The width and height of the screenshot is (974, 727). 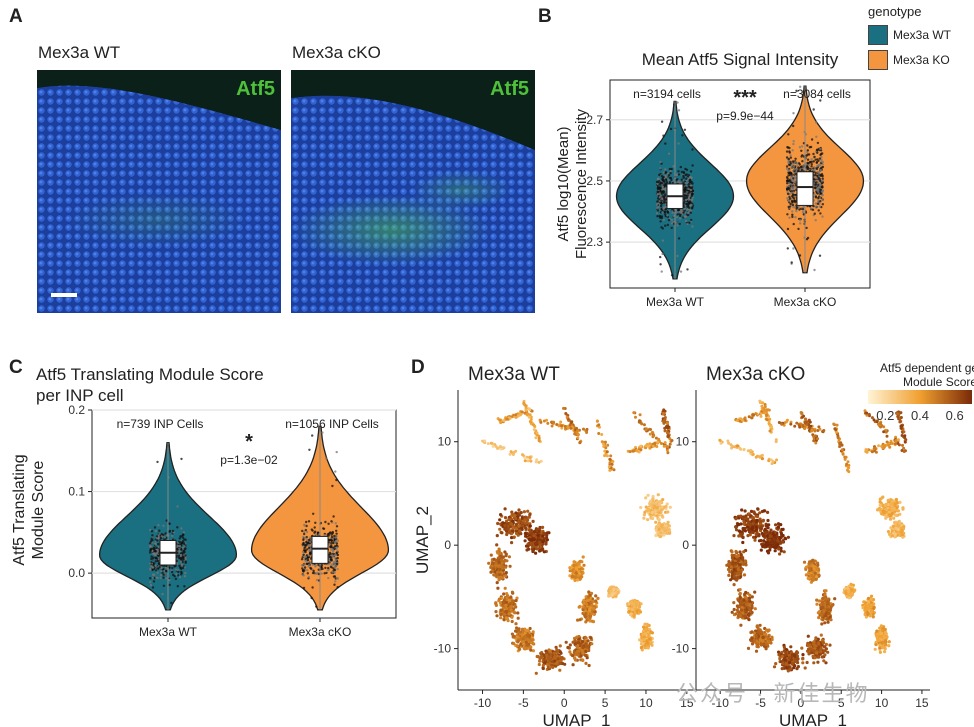 I want to click on significance-stars: *, so click(x=249, y=442).